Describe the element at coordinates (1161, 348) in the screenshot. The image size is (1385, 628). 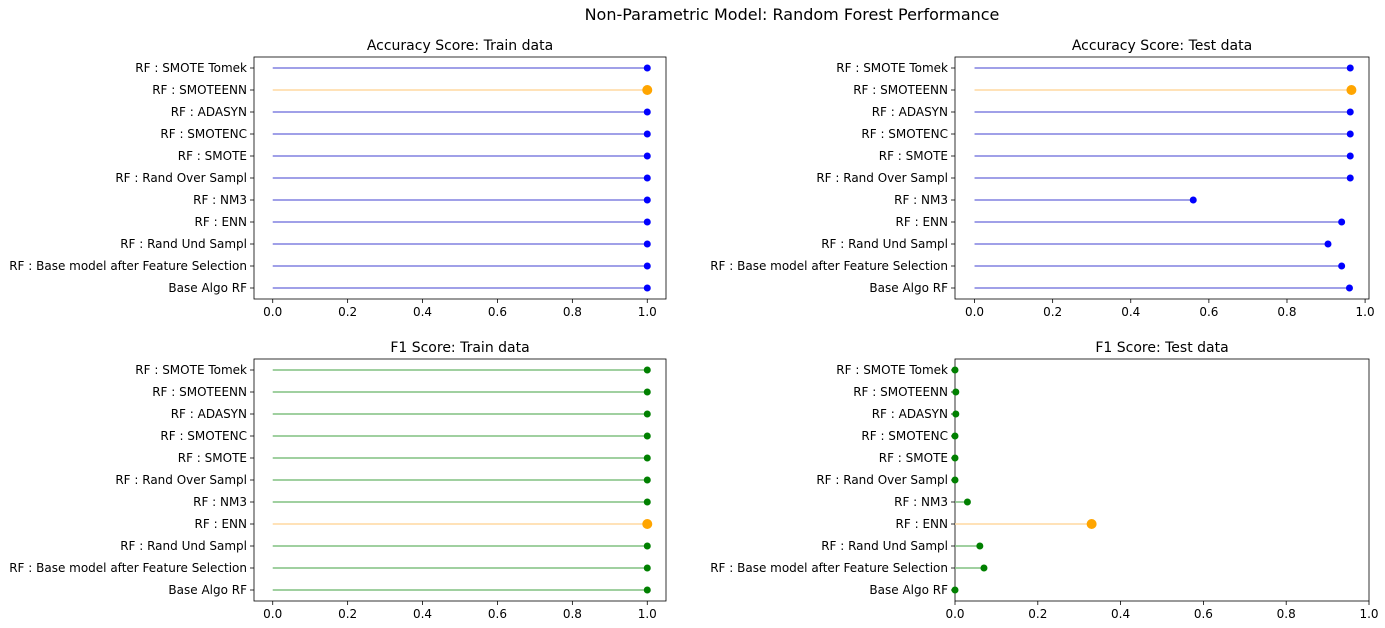
I see `subplot-title: F1 Score: Test data` at that location.